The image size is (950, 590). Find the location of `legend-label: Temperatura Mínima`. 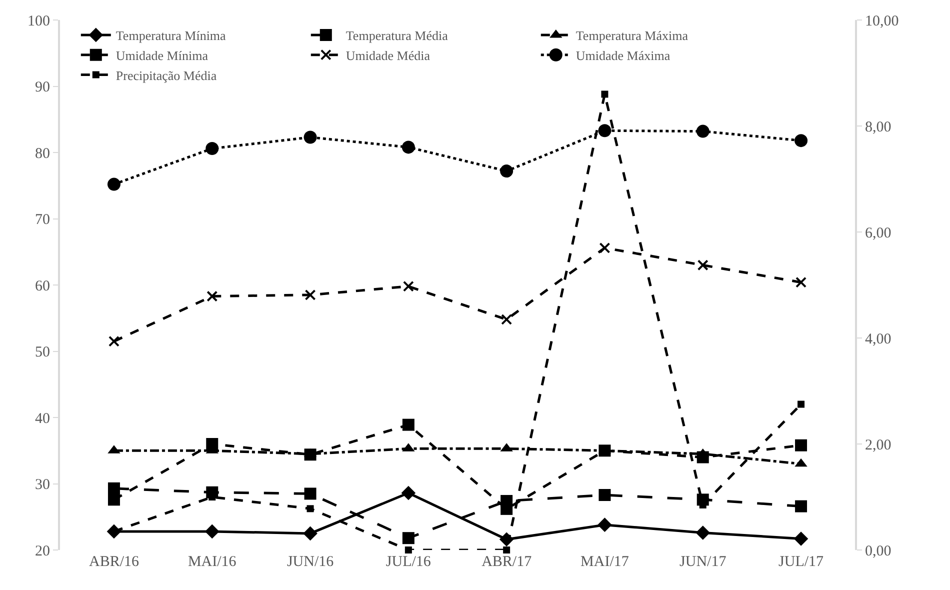

legend-label: Temperatura Mínima is located at coordinates (171, 36).